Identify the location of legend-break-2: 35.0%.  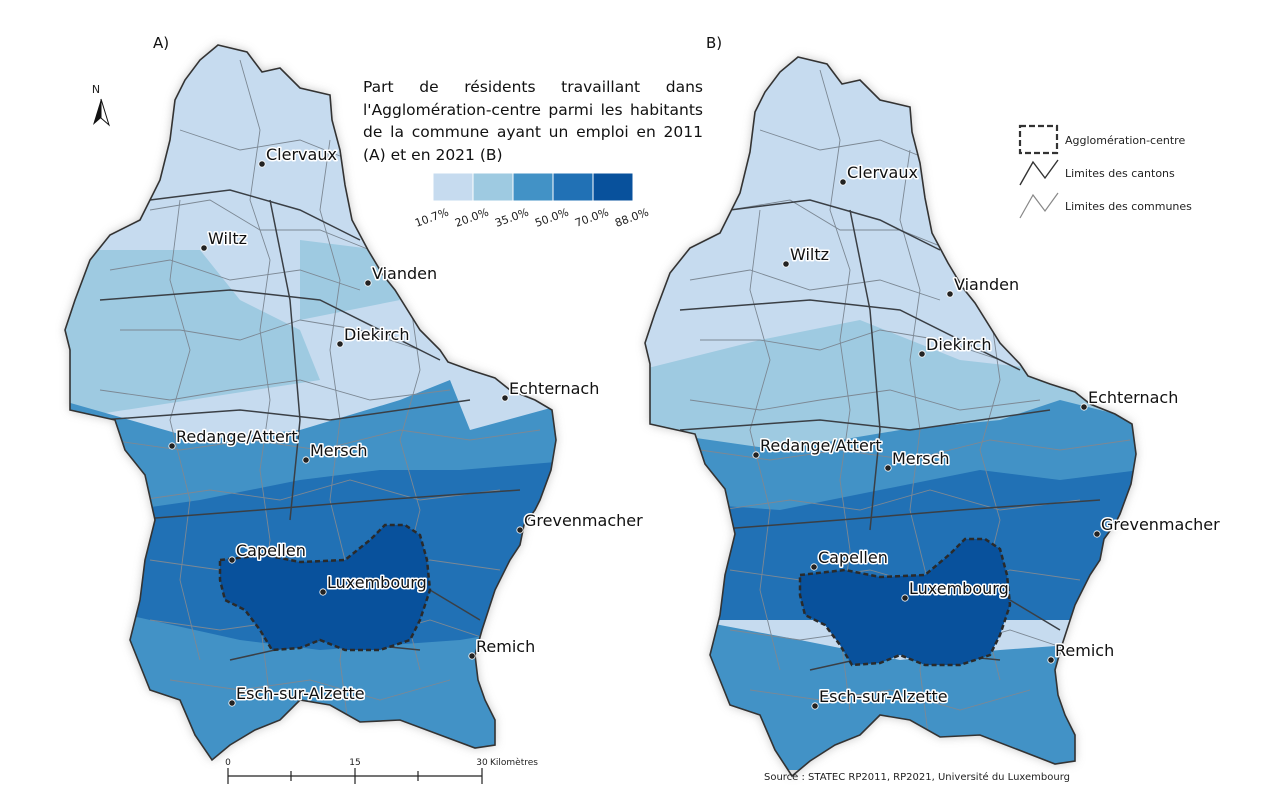
(511, 218).